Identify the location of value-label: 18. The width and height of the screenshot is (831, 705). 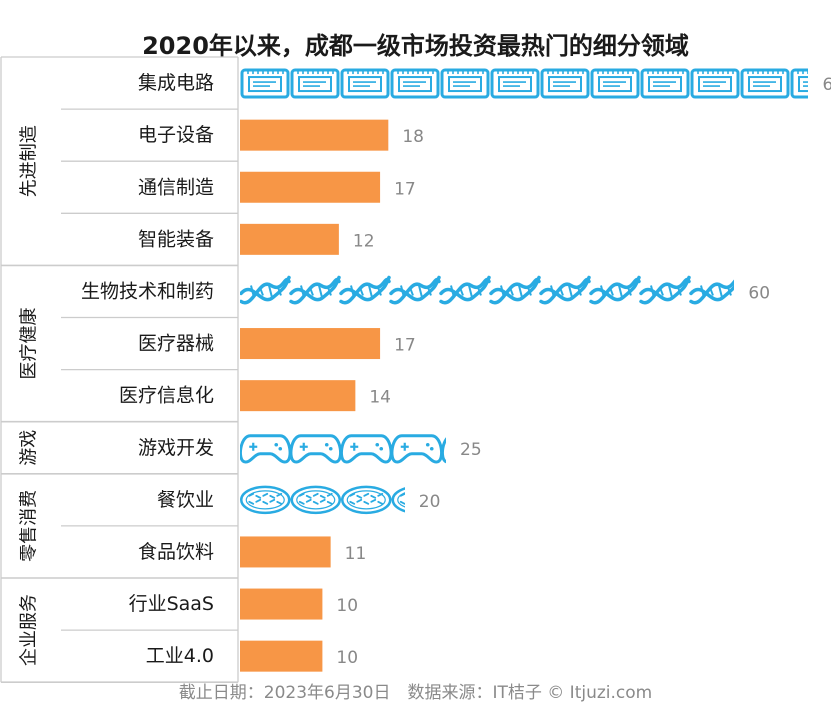
(413, 137).